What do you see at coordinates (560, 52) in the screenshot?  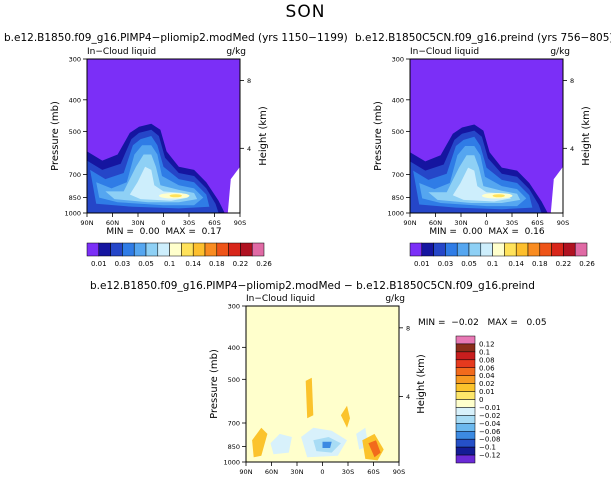 I see `panel-right-units: g/kg` at bounding box center [560, 52].